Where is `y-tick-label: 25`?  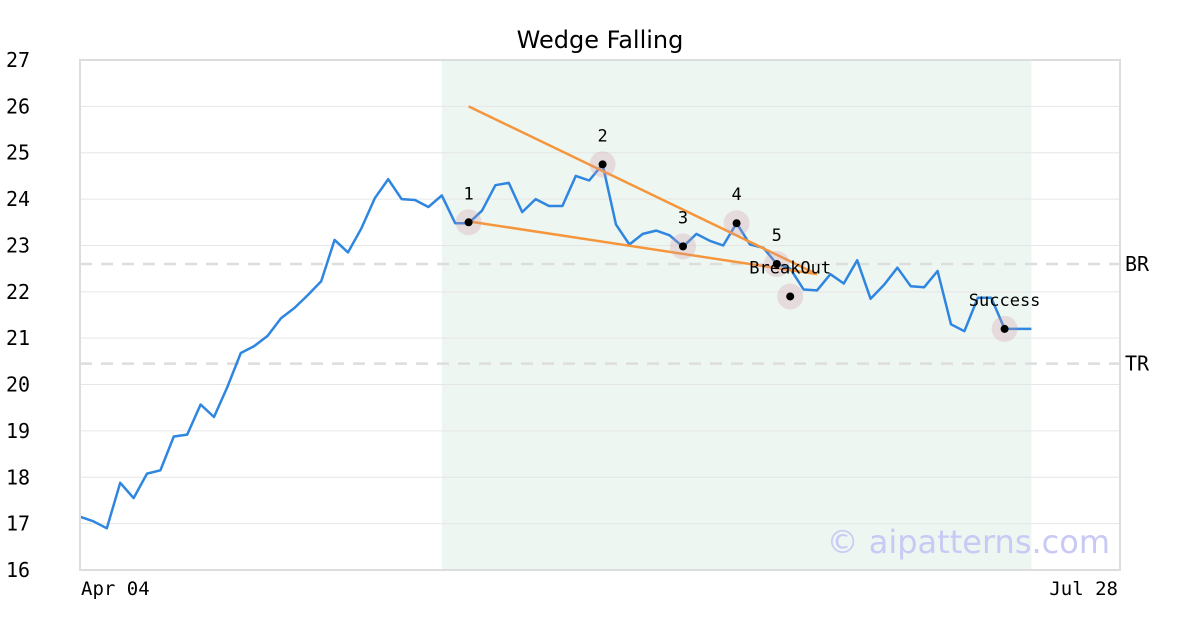 y-tick-label: 25 is located at coordinates (18, 153).